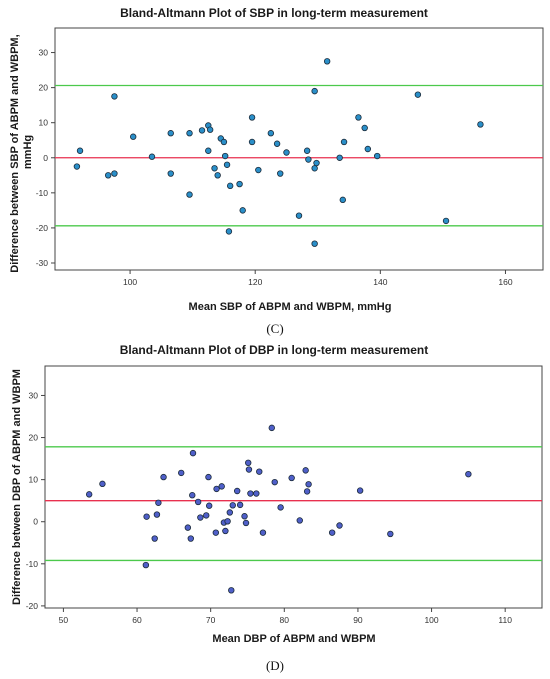 The width and height of the screenshot is (550, 679). I want to click on y-tick-label: -10, so click(42, 193).